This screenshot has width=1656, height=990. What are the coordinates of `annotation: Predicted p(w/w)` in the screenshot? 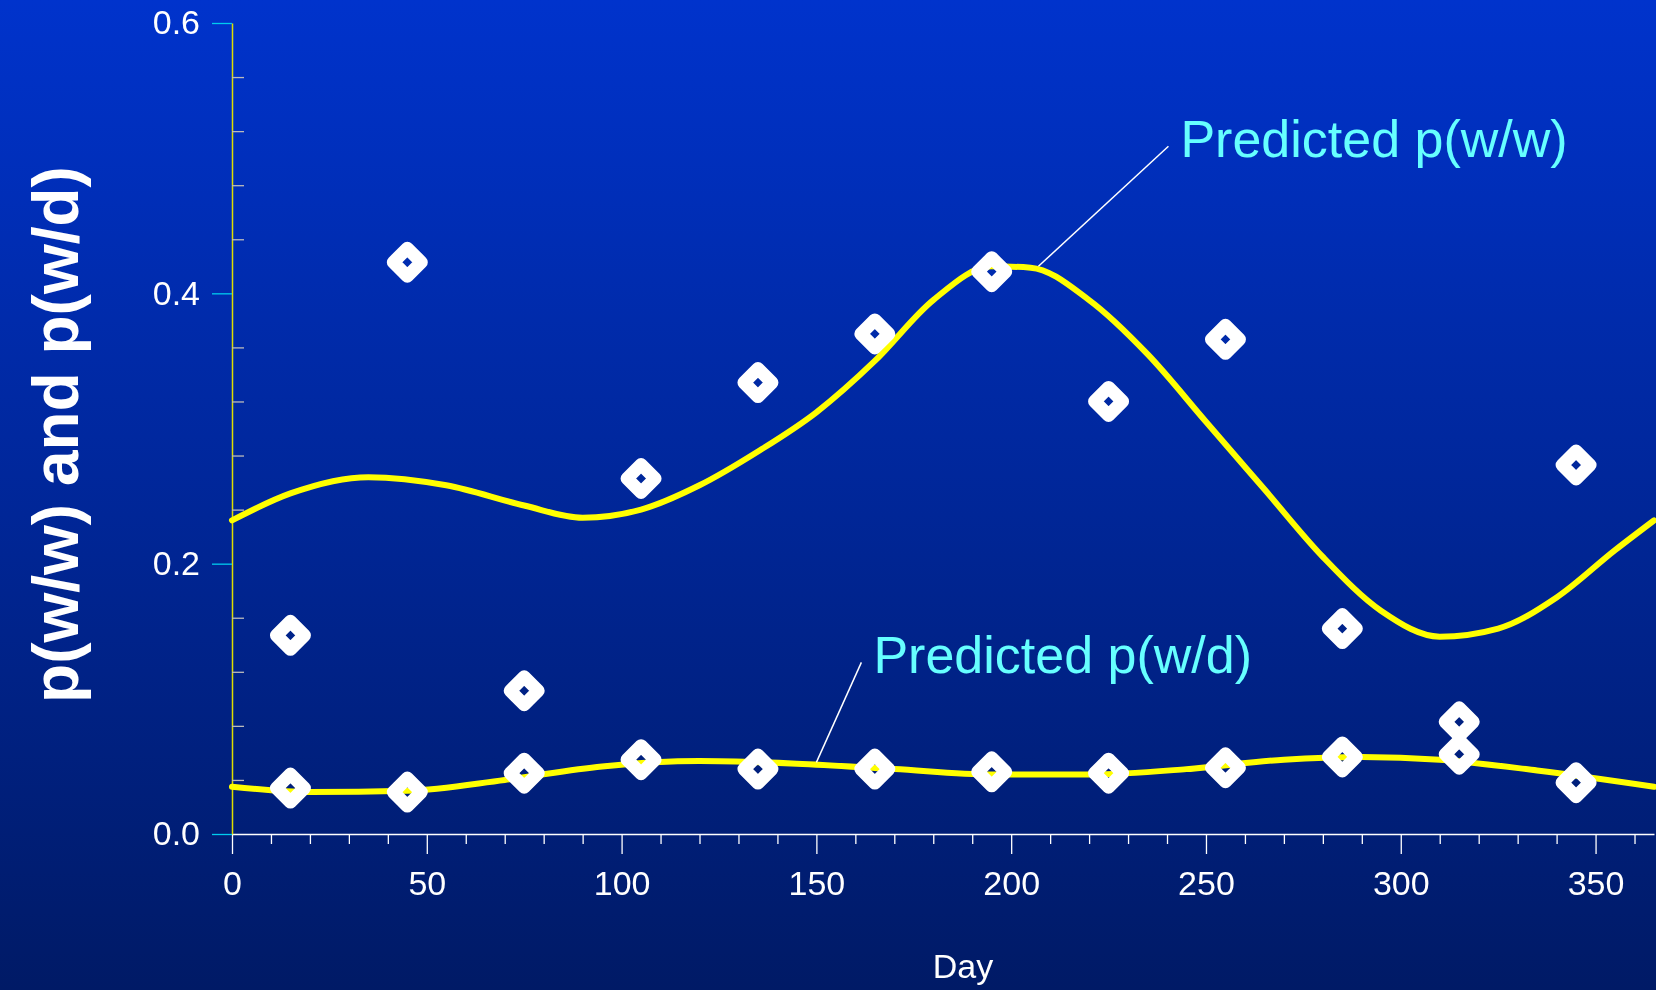 It's located at (1374, 138).